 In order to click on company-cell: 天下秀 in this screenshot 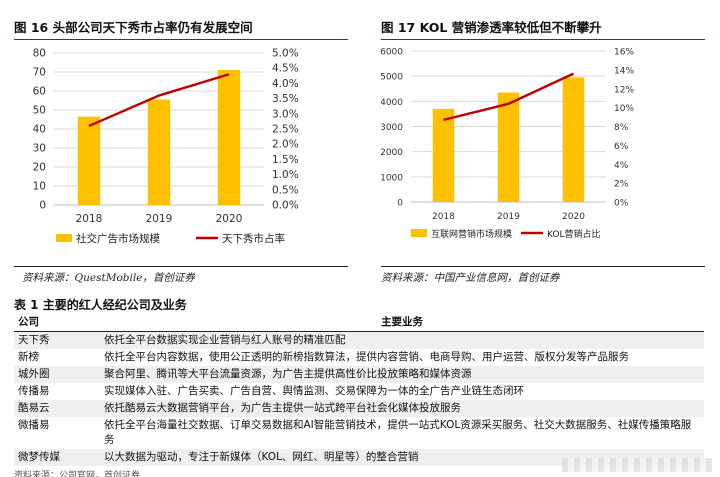, I will do `click(57, 340)`.